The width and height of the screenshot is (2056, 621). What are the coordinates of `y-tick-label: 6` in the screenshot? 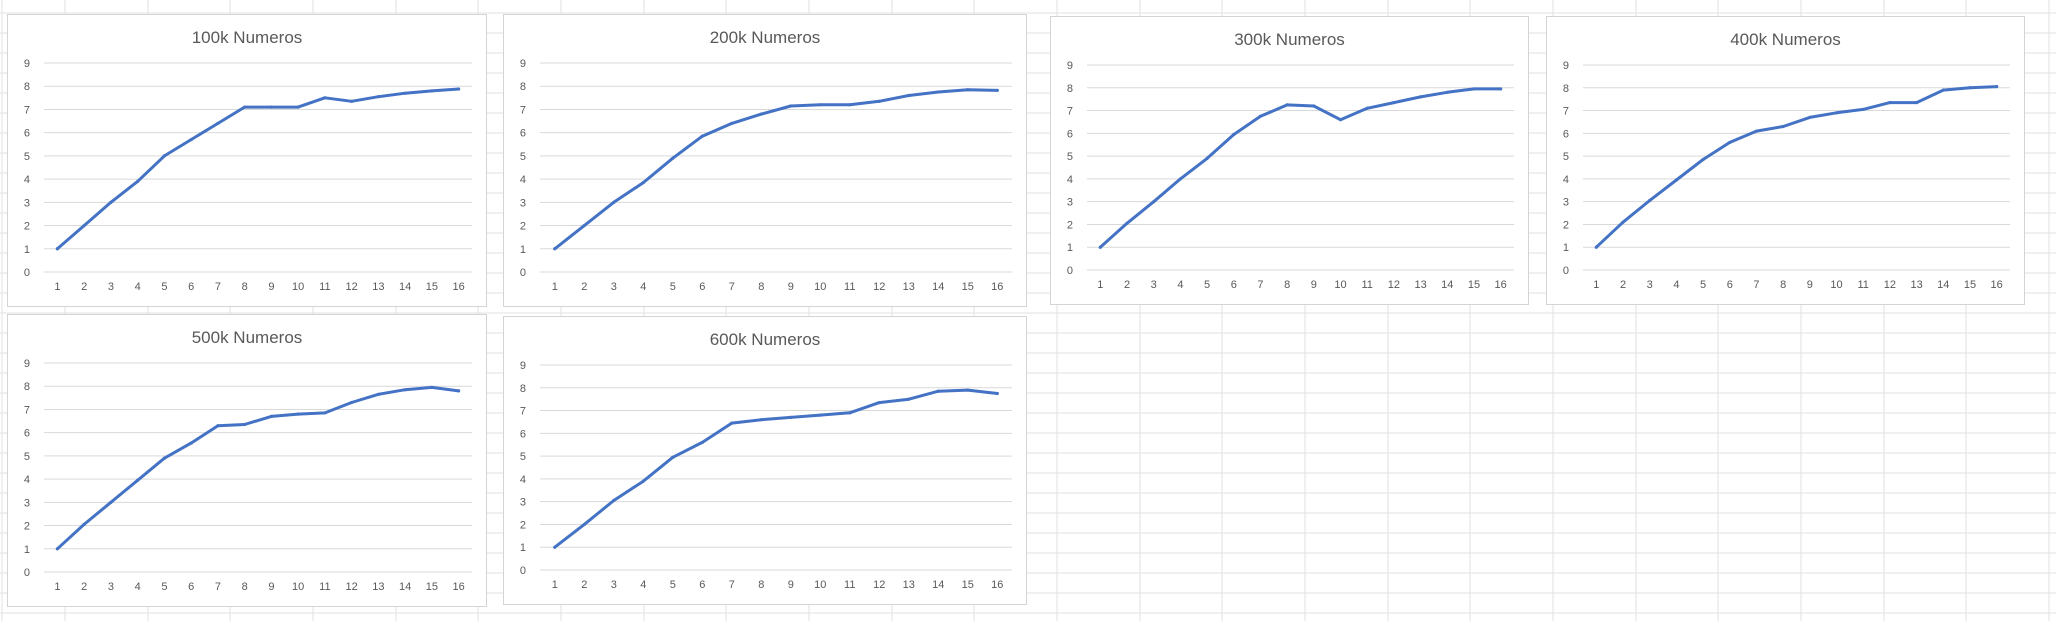 It's located at (523, 434).